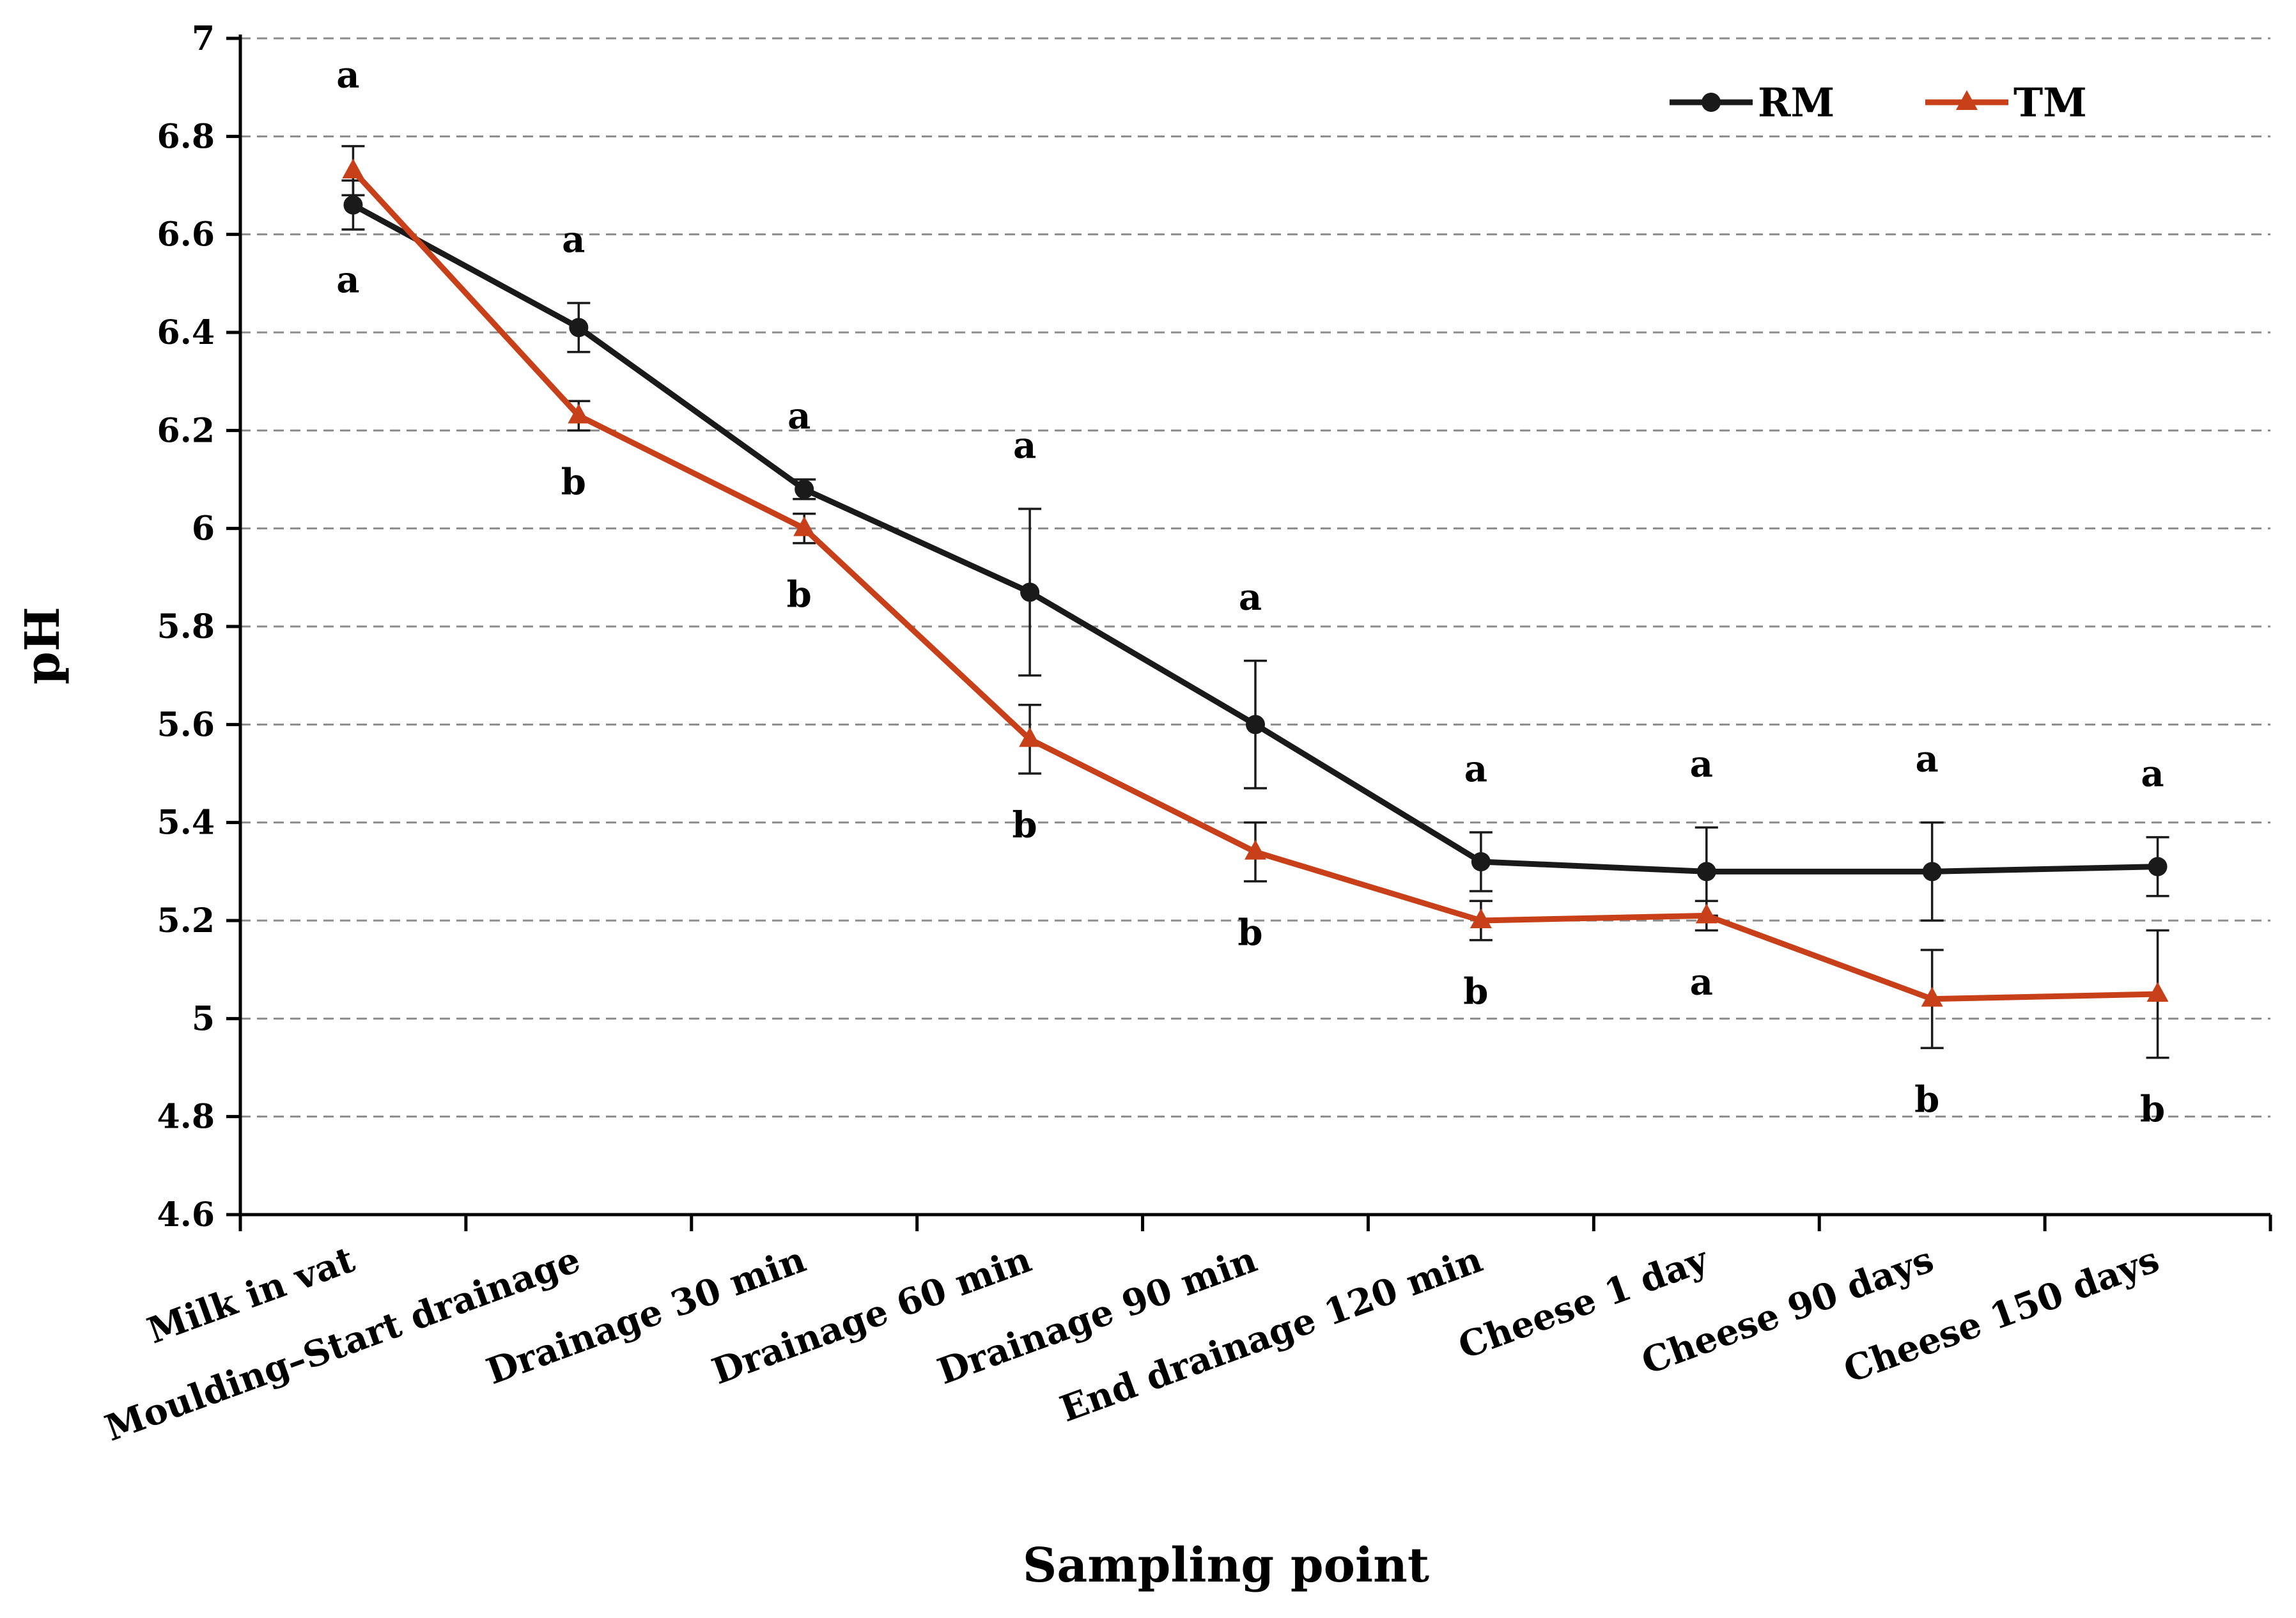 The image size is (2296, 1618). I want to click on y-tick-label: 6.8, so click(186, 136).